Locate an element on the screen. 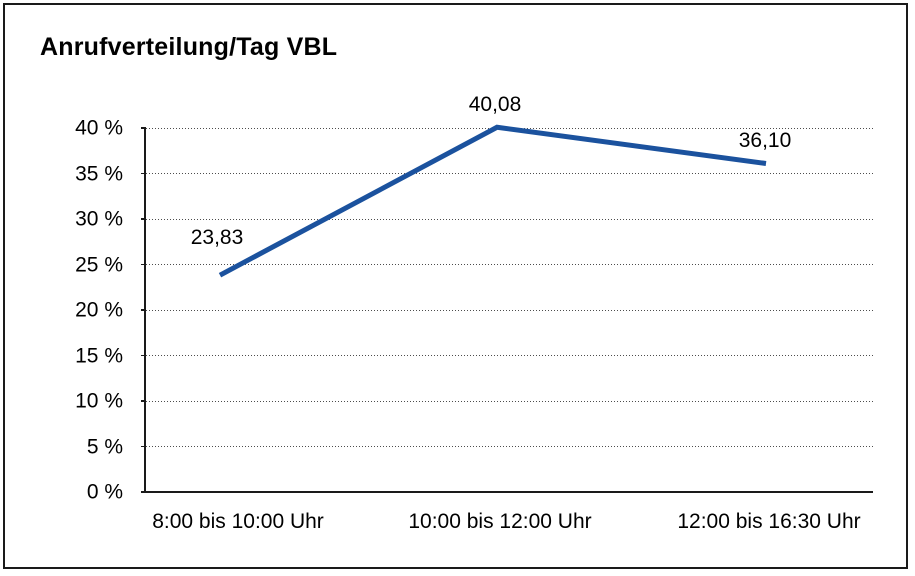 The height and width of the screenshot is (576, 915). chart-title: Anrufverteilung/Tag VBL is located at coordinates (189, 47).